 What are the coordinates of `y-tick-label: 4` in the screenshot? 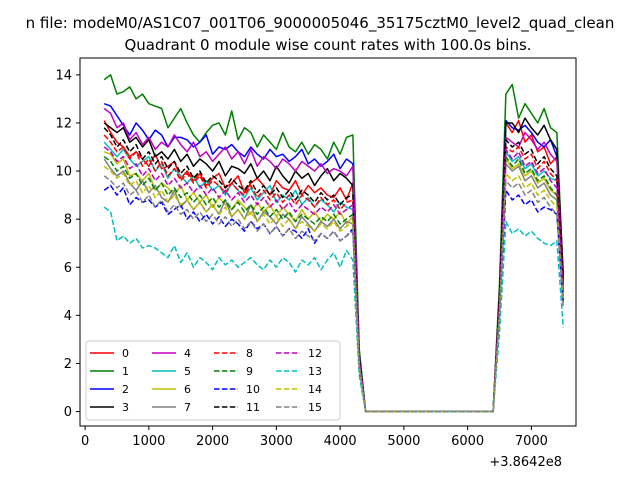 It's located at (68, 316).